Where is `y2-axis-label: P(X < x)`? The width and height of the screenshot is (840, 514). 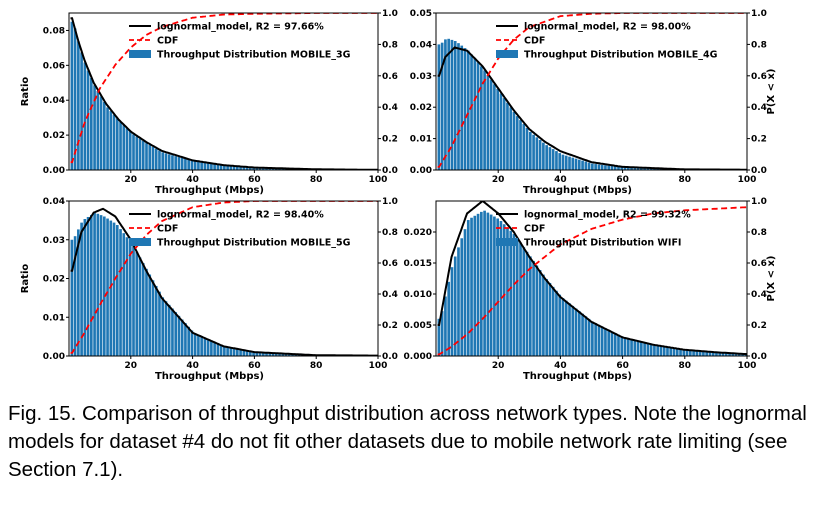 y2-axis-label: P(X < x) is located at coordinates (771, 279).